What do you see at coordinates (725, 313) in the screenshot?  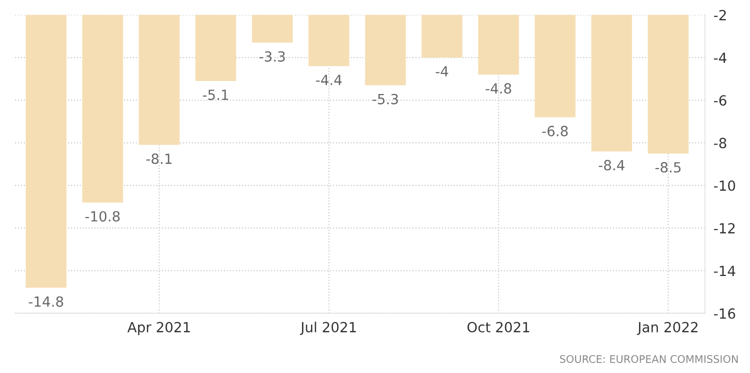 I see `y-tick-label: -16` at bounding box center [725, 313].